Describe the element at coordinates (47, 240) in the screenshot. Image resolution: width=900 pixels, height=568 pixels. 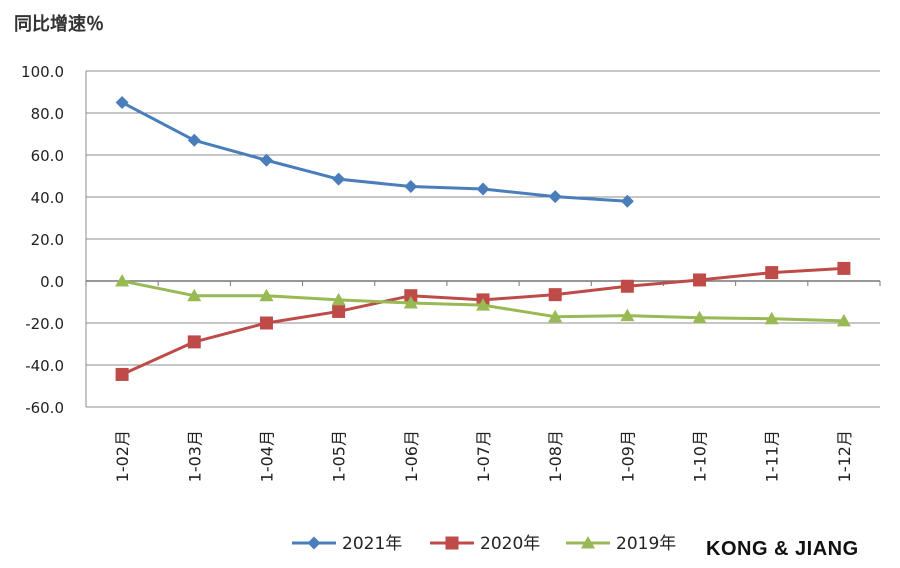
I see `y-tick-label: 20.0` at that location.